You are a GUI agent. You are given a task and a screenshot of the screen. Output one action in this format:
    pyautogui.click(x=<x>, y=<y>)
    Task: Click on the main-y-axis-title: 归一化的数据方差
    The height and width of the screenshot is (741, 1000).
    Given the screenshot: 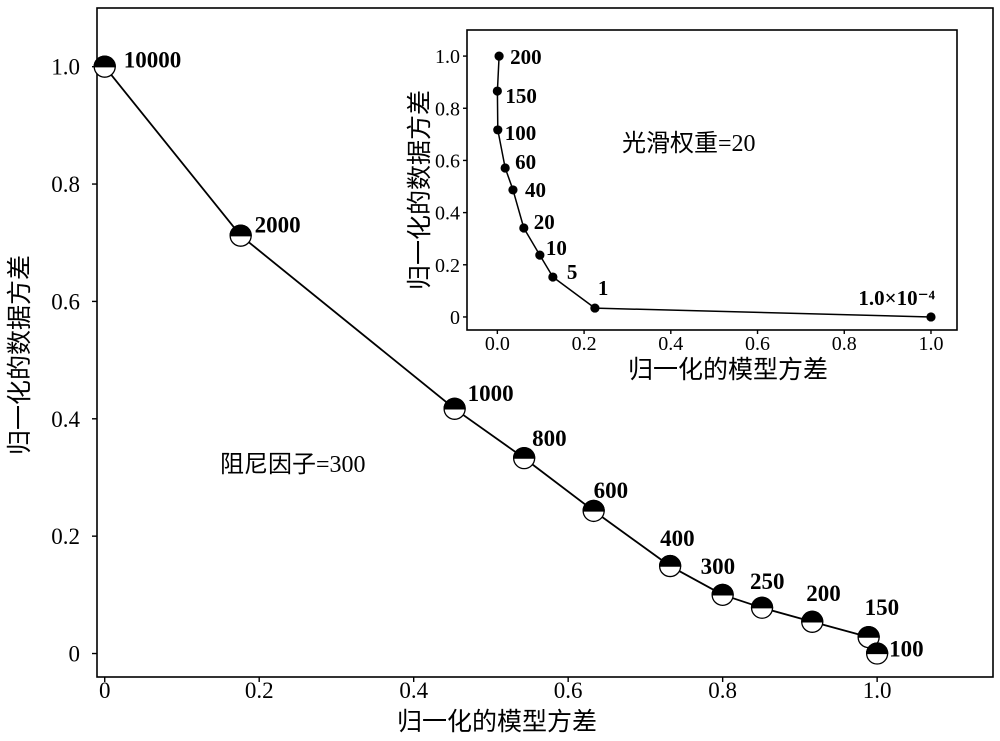 What is the action you would take?
    pyautogui.click(x=20, y=355)
    